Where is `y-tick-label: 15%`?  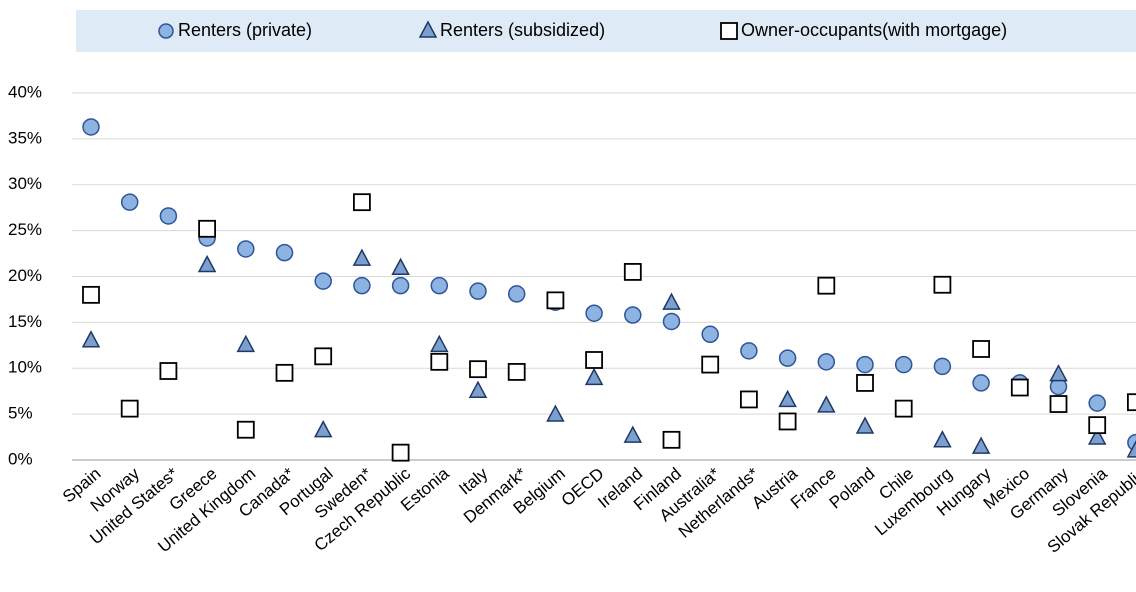 y-tick-label: 15% is located at coordinates (25, 321).